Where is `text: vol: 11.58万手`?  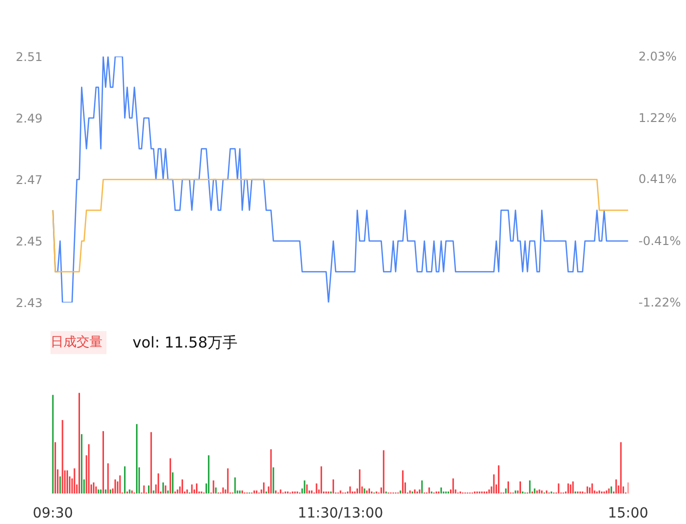
text: vol: 11.58万手 is located at coordinates (185, 343).